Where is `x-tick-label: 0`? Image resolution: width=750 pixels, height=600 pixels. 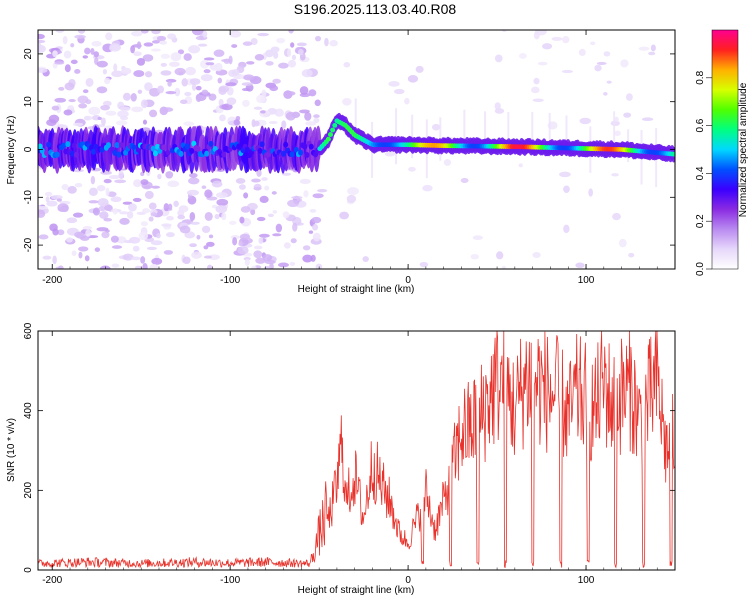 x-tick-label: 0 is located at coordinates (408, 580).